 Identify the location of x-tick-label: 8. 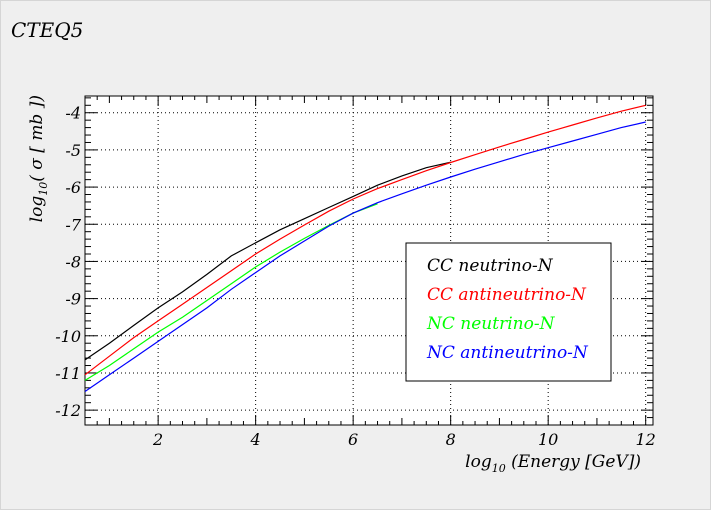
(451, 439).